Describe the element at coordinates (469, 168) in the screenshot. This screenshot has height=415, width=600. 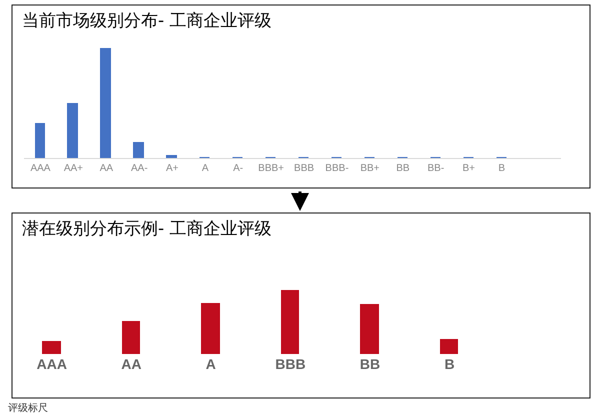
I see `x-tick-label: B+` at that location.